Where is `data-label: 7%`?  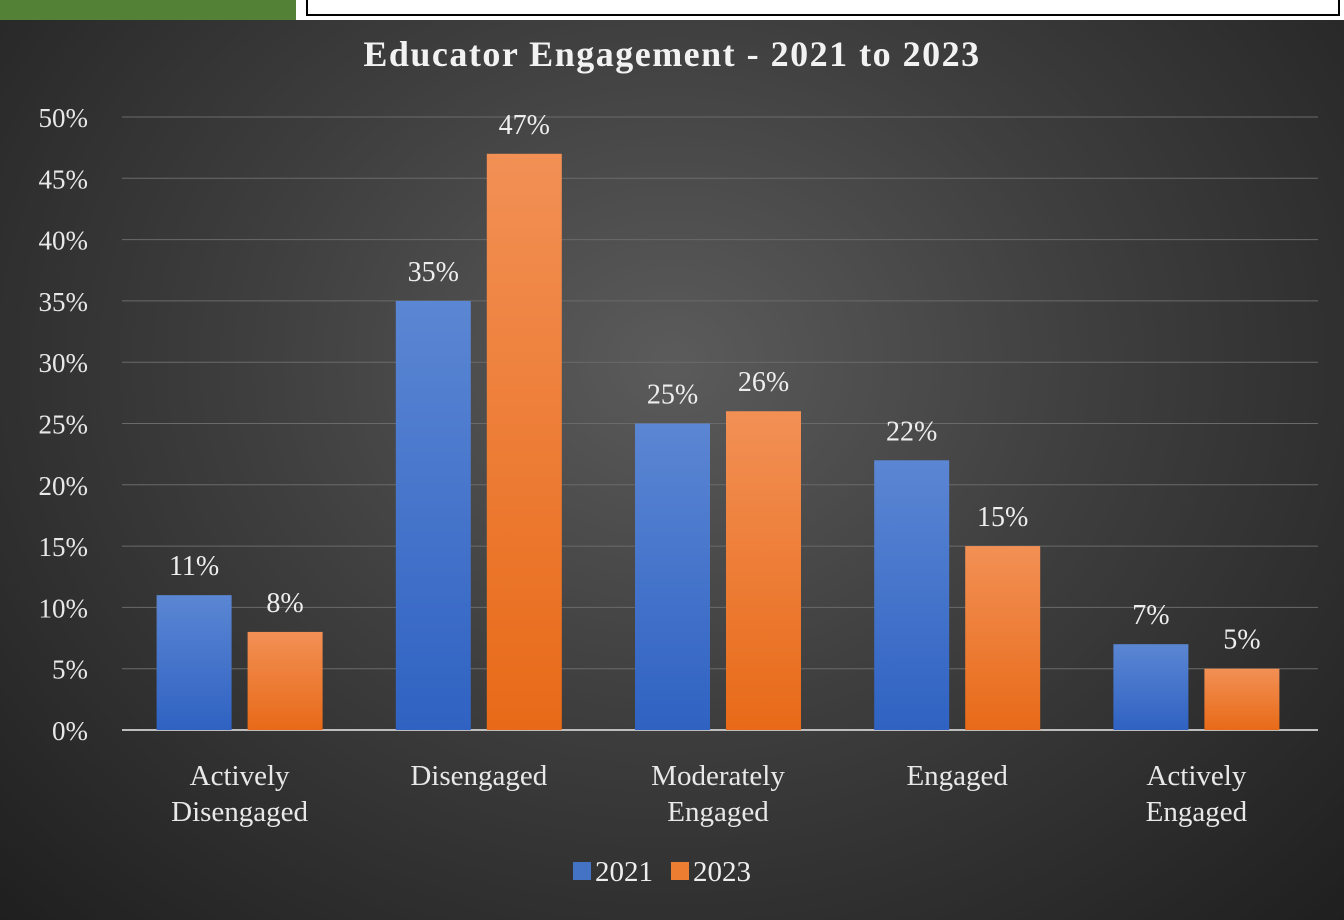 data-label: 7% is located at coordinates (1150, 615).